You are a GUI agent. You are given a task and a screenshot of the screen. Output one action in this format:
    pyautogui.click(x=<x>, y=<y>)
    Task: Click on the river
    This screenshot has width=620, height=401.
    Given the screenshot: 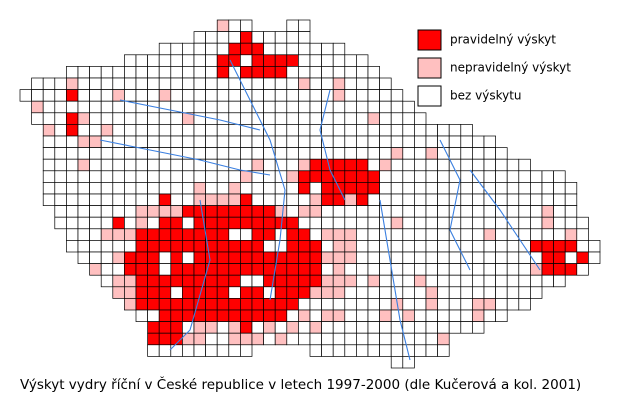 What is the action you would take?
    pyautogui.click(x=395, y=280)
    